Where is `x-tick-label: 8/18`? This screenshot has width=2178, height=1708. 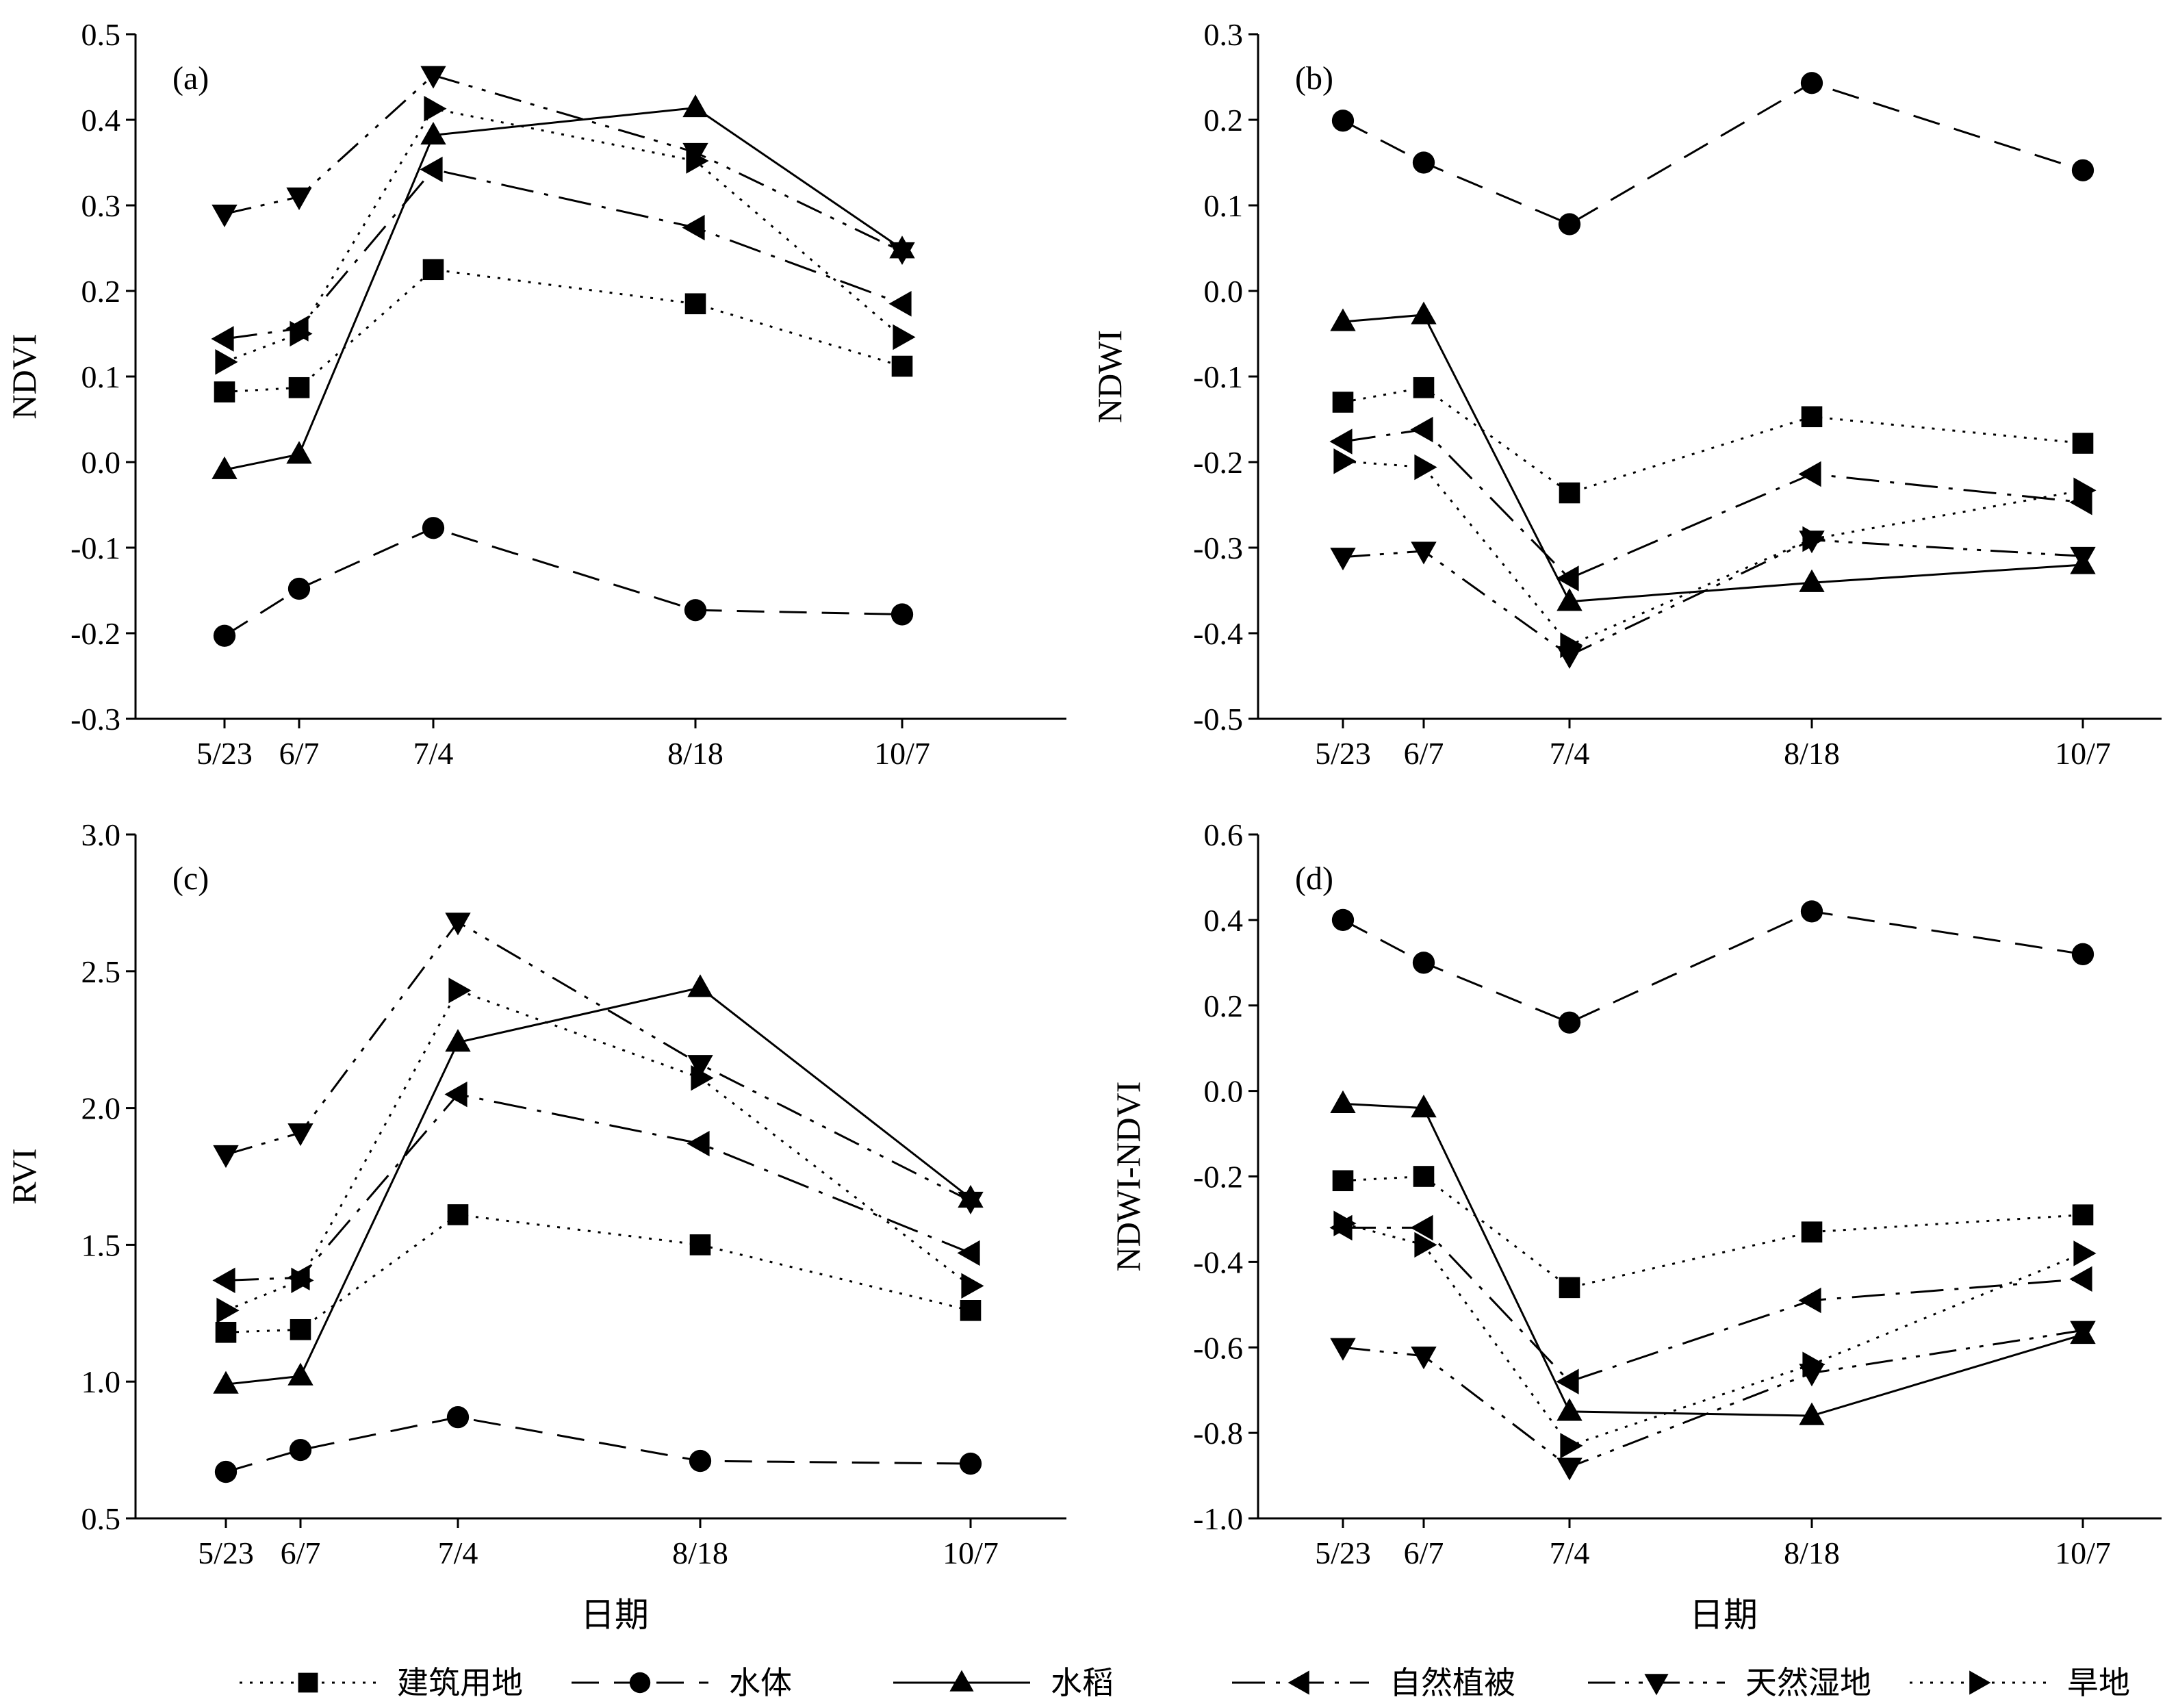 x-tick-label: 8/18 is located at coordinates (695, 753).